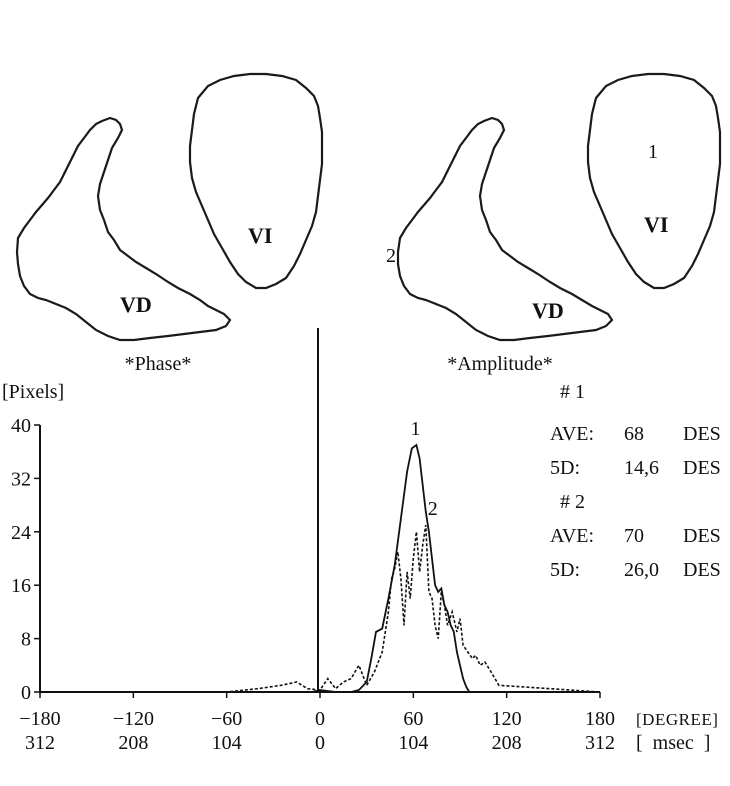  Describe the element at coordinates (677, 719) in the screenshot. I see `x-unit-label: [DEGREE]` at that location.